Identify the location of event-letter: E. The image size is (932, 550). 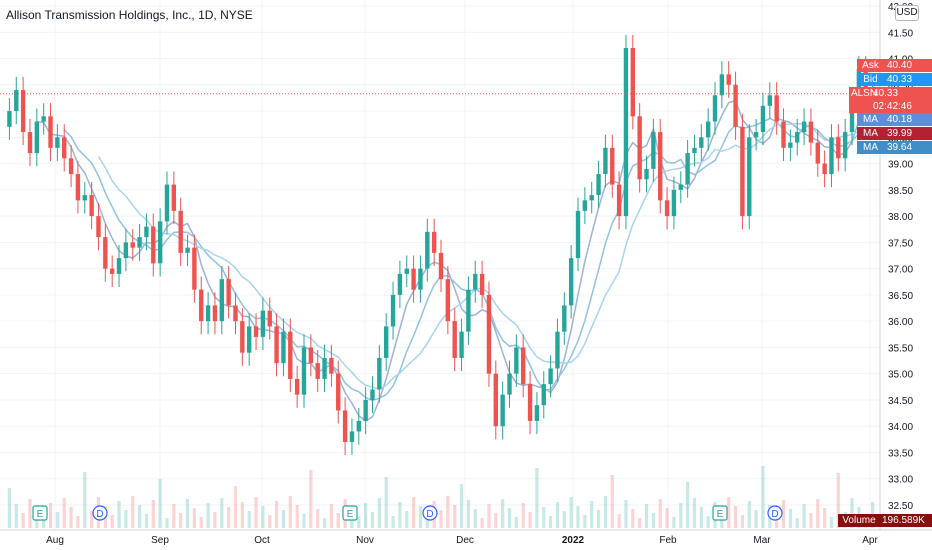
(40, 514).